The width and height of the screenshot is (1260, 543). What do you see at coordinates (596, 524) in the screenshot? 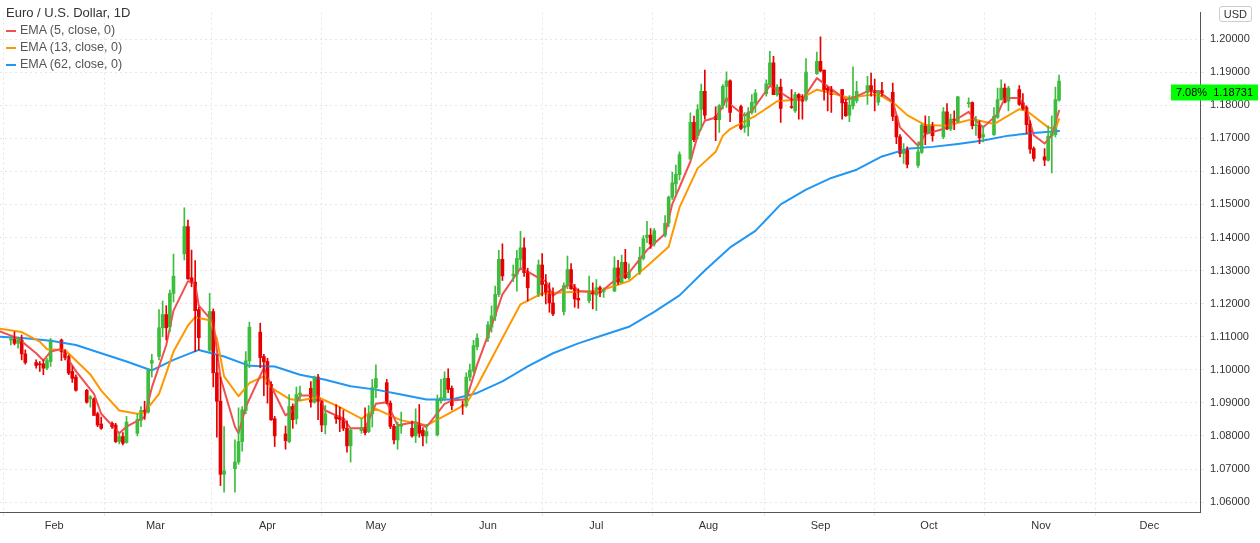
I see `x-tick-label: Jul` at bounding box center [596, 524].